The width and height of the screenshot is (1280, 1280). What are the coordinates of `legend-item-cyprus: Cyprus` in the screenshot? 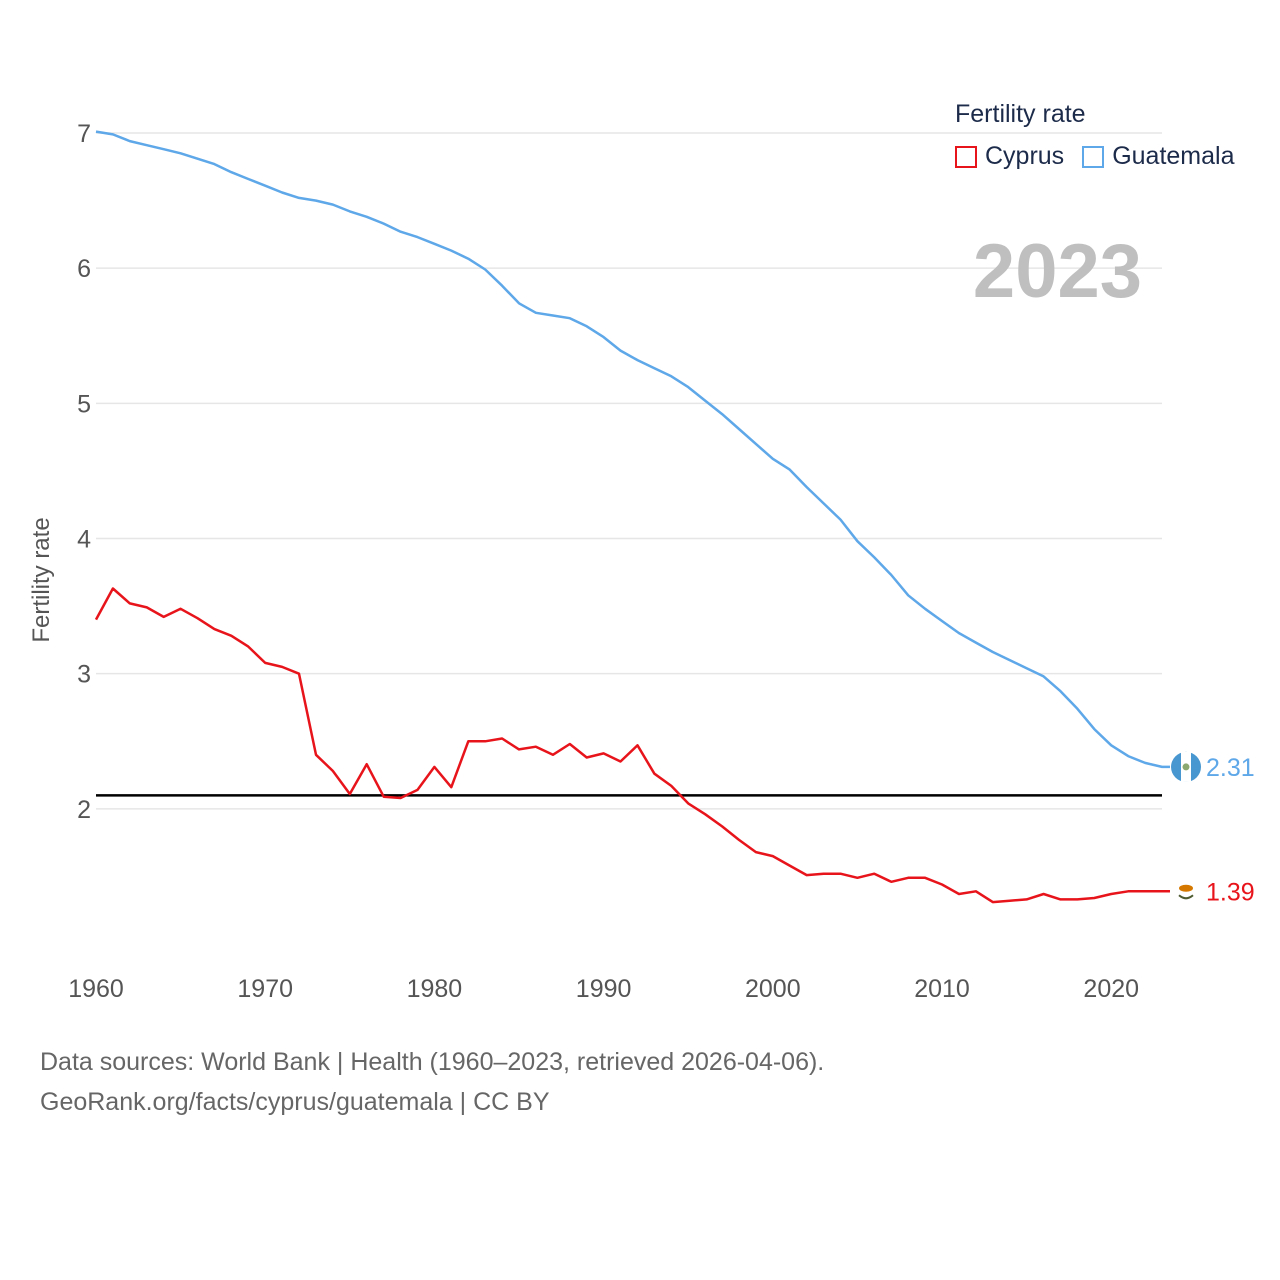 It's located at (1009, 156).